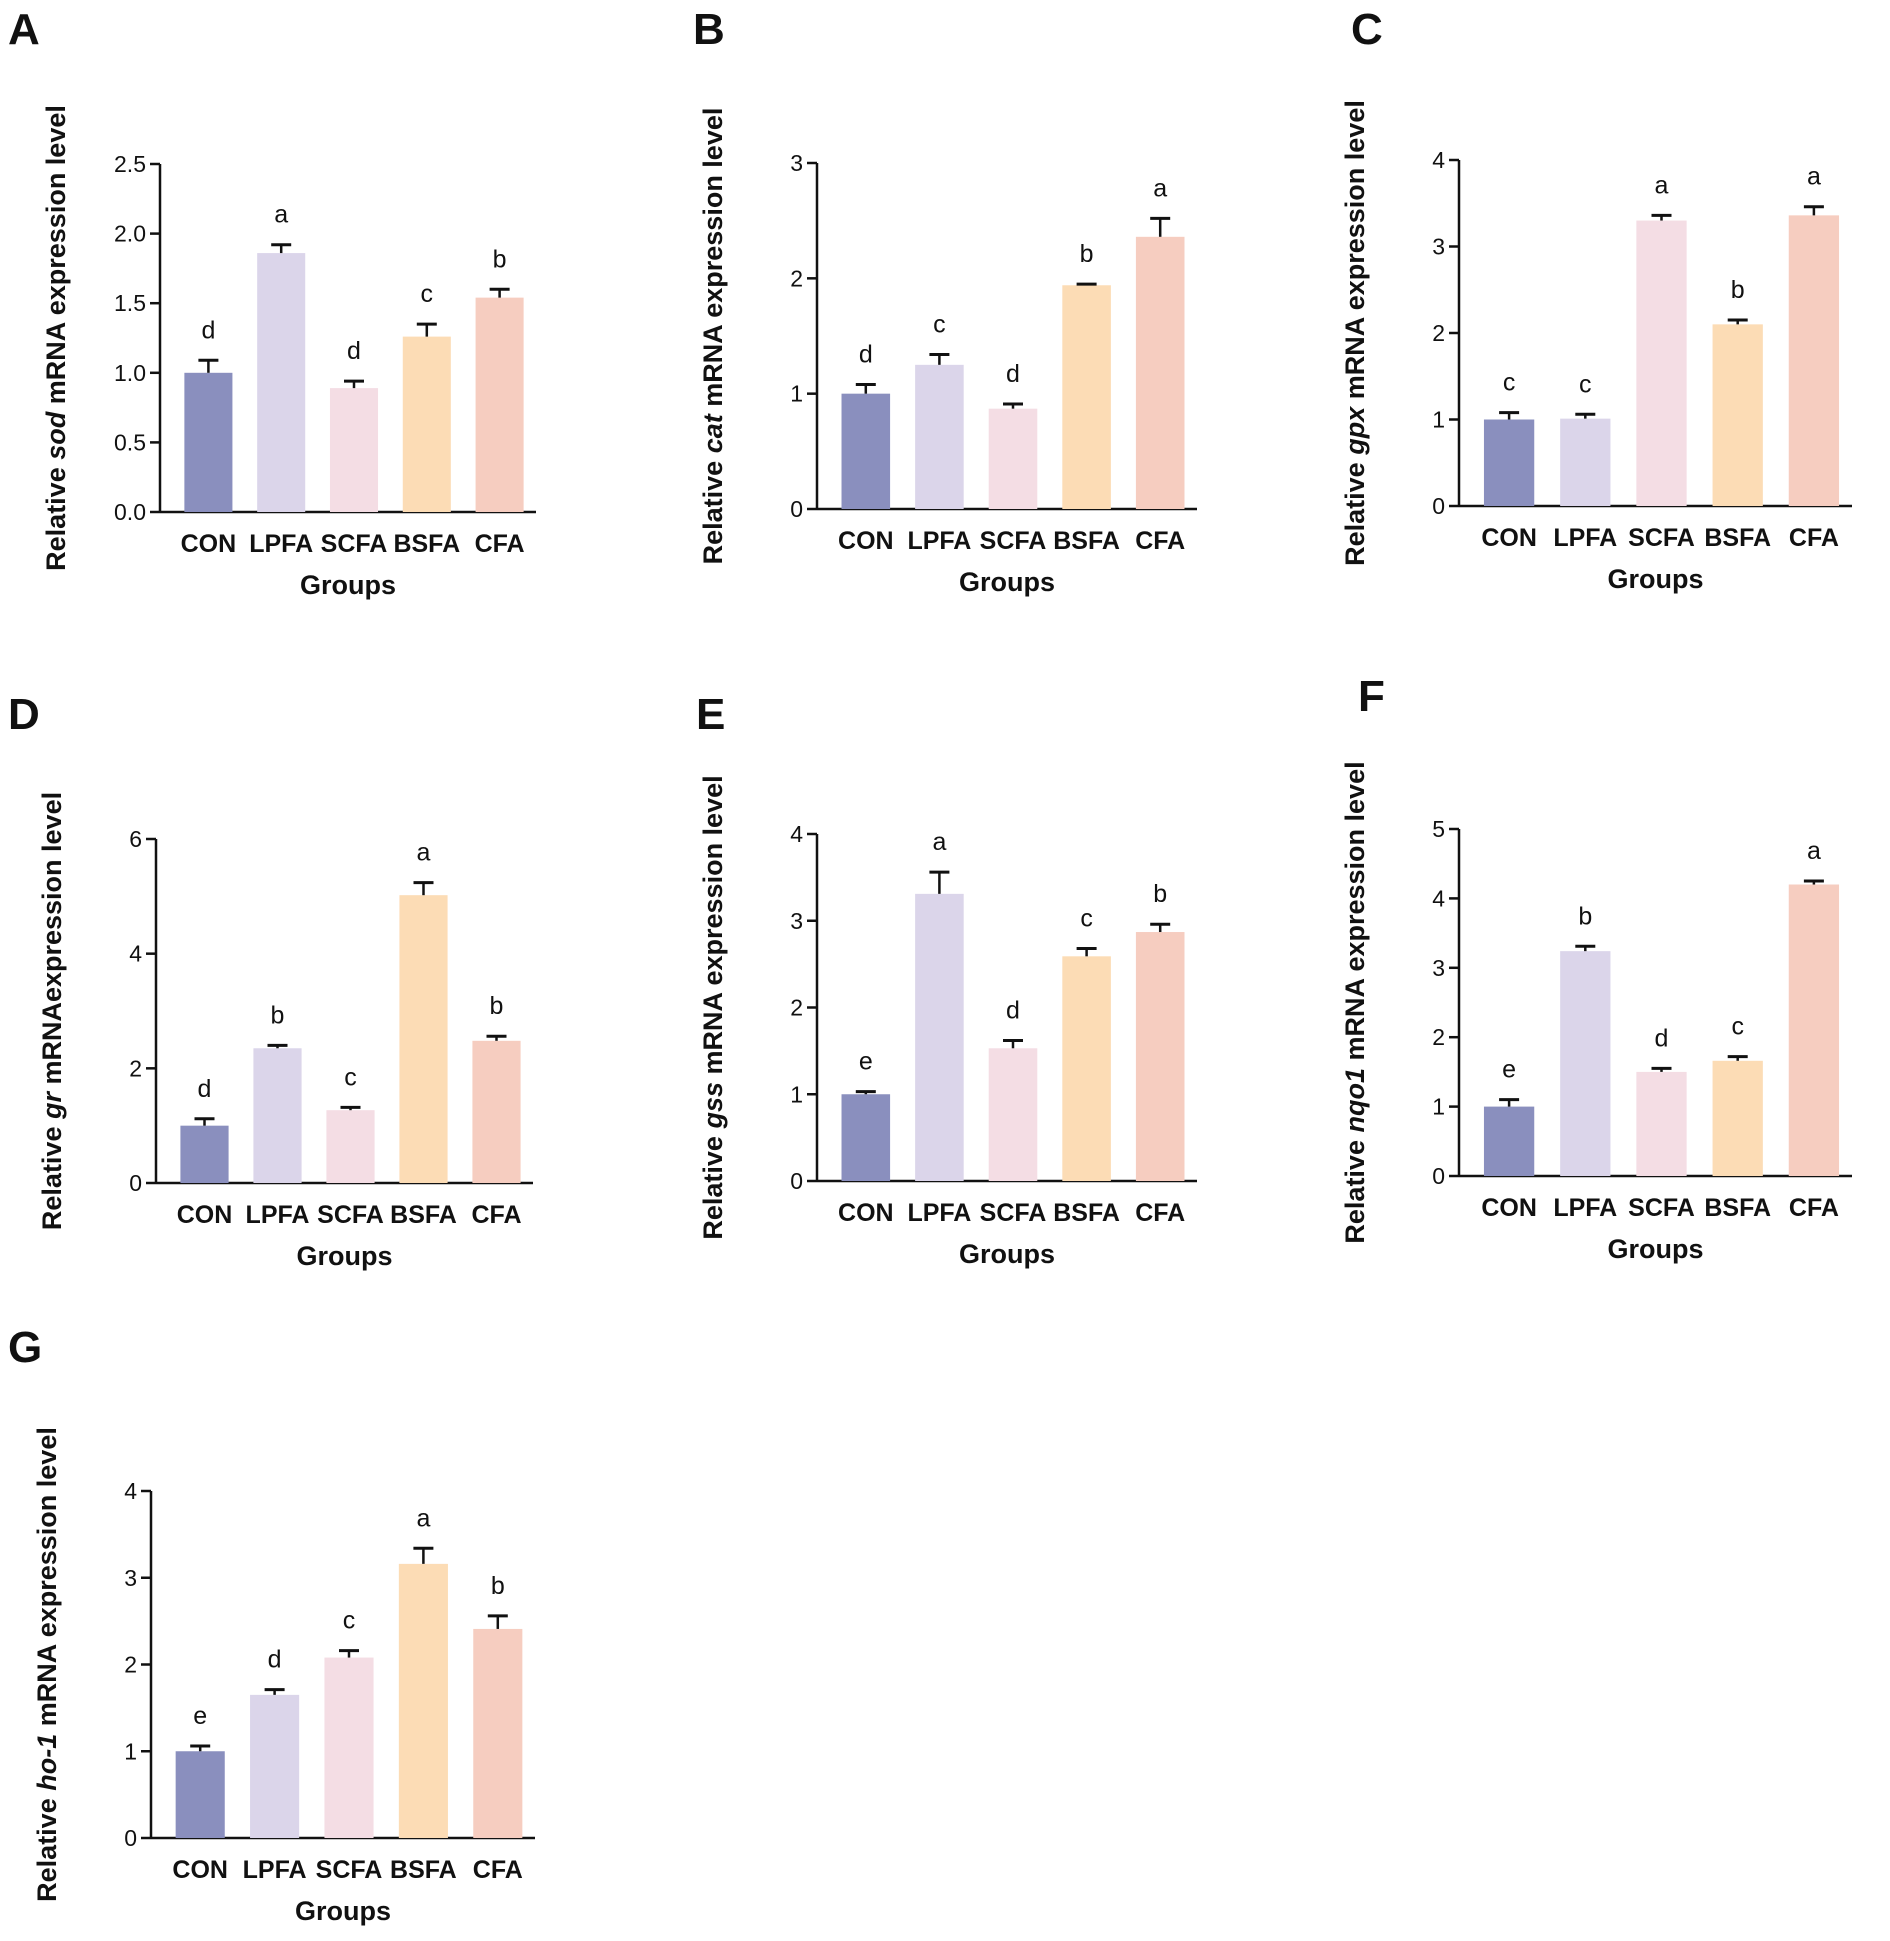  What do you see at coordinates (56, 435) in the screenshot?
I see `y-axis-title-gene: sod` at bounding box center [56, 435].